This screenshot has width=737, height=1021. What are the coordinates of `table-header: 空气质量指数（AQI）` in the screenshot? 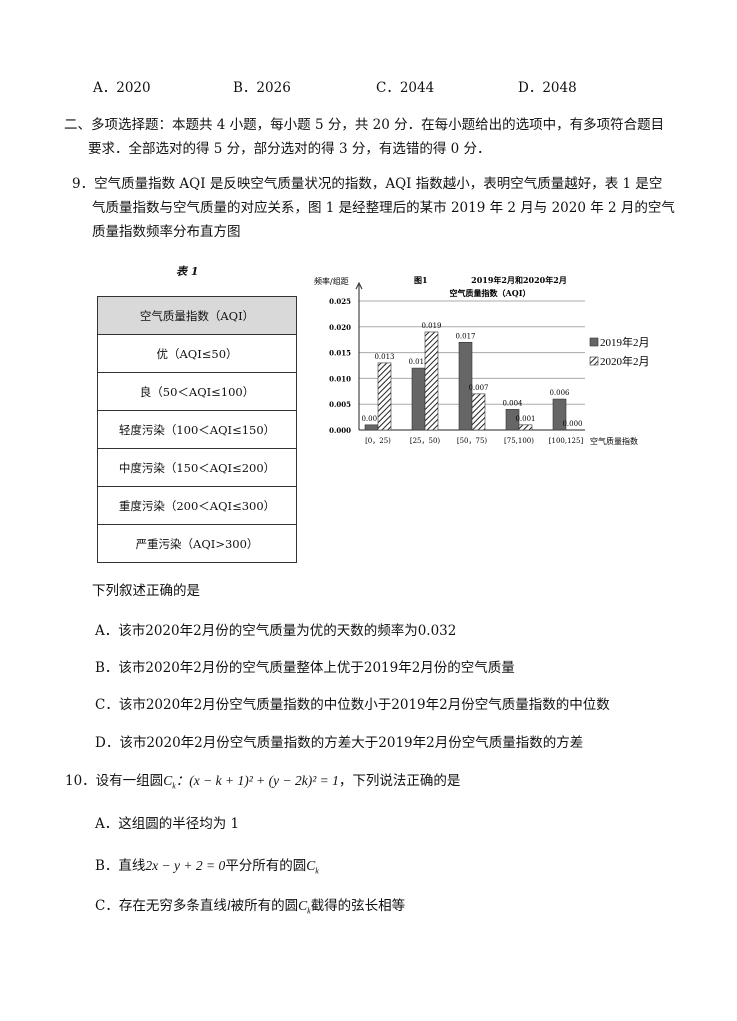 It's located at (197, 315).